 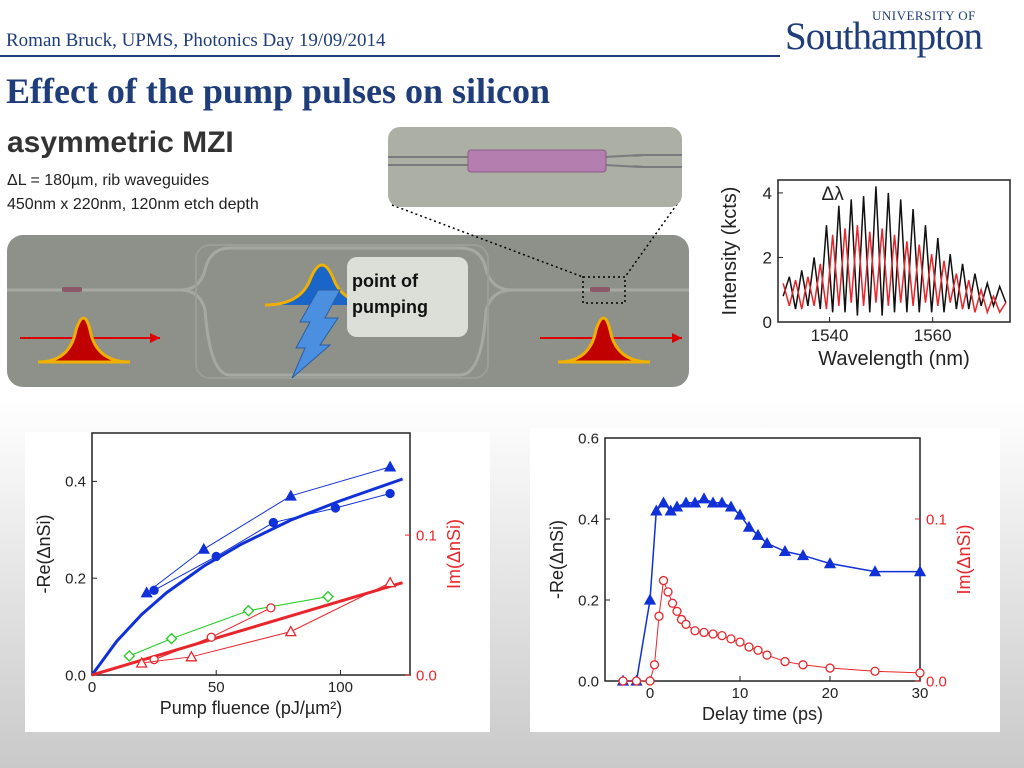 I want to click on y-tick-label: 0.6, so click(x=588, y=438).